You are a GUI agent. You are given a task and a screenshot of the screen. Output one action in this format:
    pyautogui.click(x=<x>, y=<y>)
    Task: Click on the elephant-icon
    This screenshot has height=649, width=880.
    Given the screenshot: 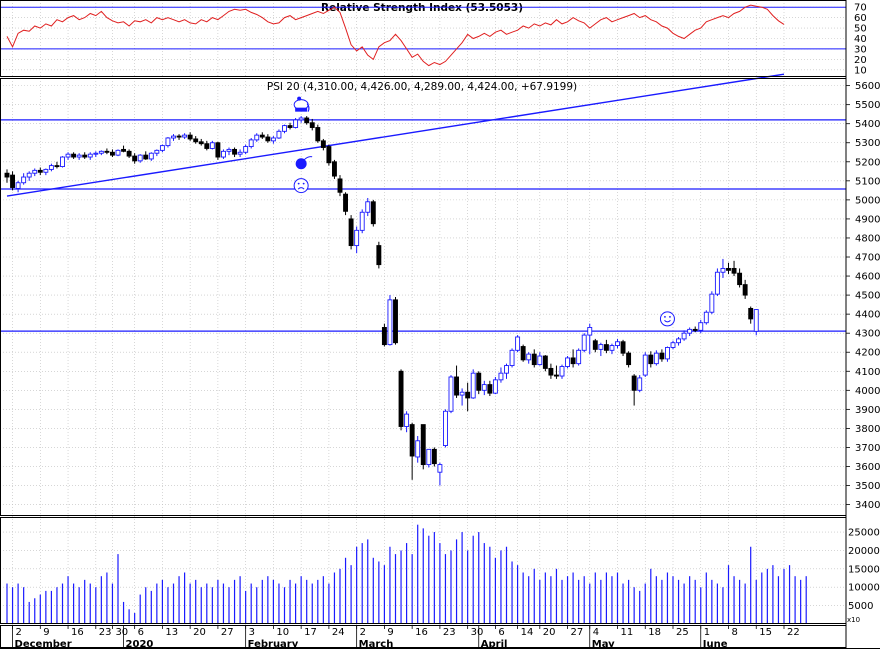 What is the action you would take?
    pyautogui.click(x=301, y=104)
    